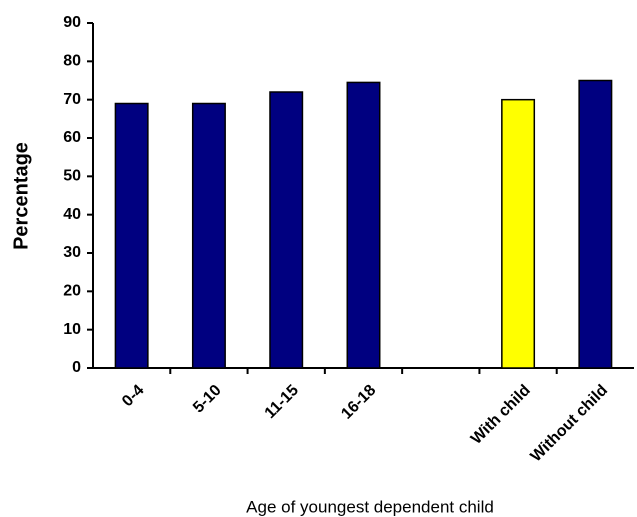 Image resolution: width=637 pixels, height=517 pixels. What do you see at coordinates (21, 196) in the screenshot?
I see `y-axis-label: Percentage` at bounding box center [21, 196].